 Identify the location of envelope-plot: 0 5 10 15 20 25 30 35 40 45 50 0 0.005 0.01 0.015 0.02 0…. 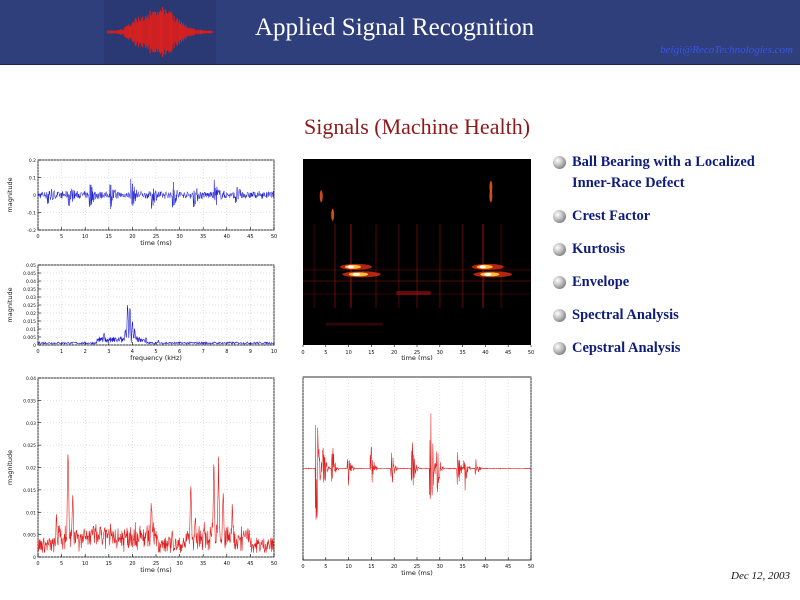
(141, 475).